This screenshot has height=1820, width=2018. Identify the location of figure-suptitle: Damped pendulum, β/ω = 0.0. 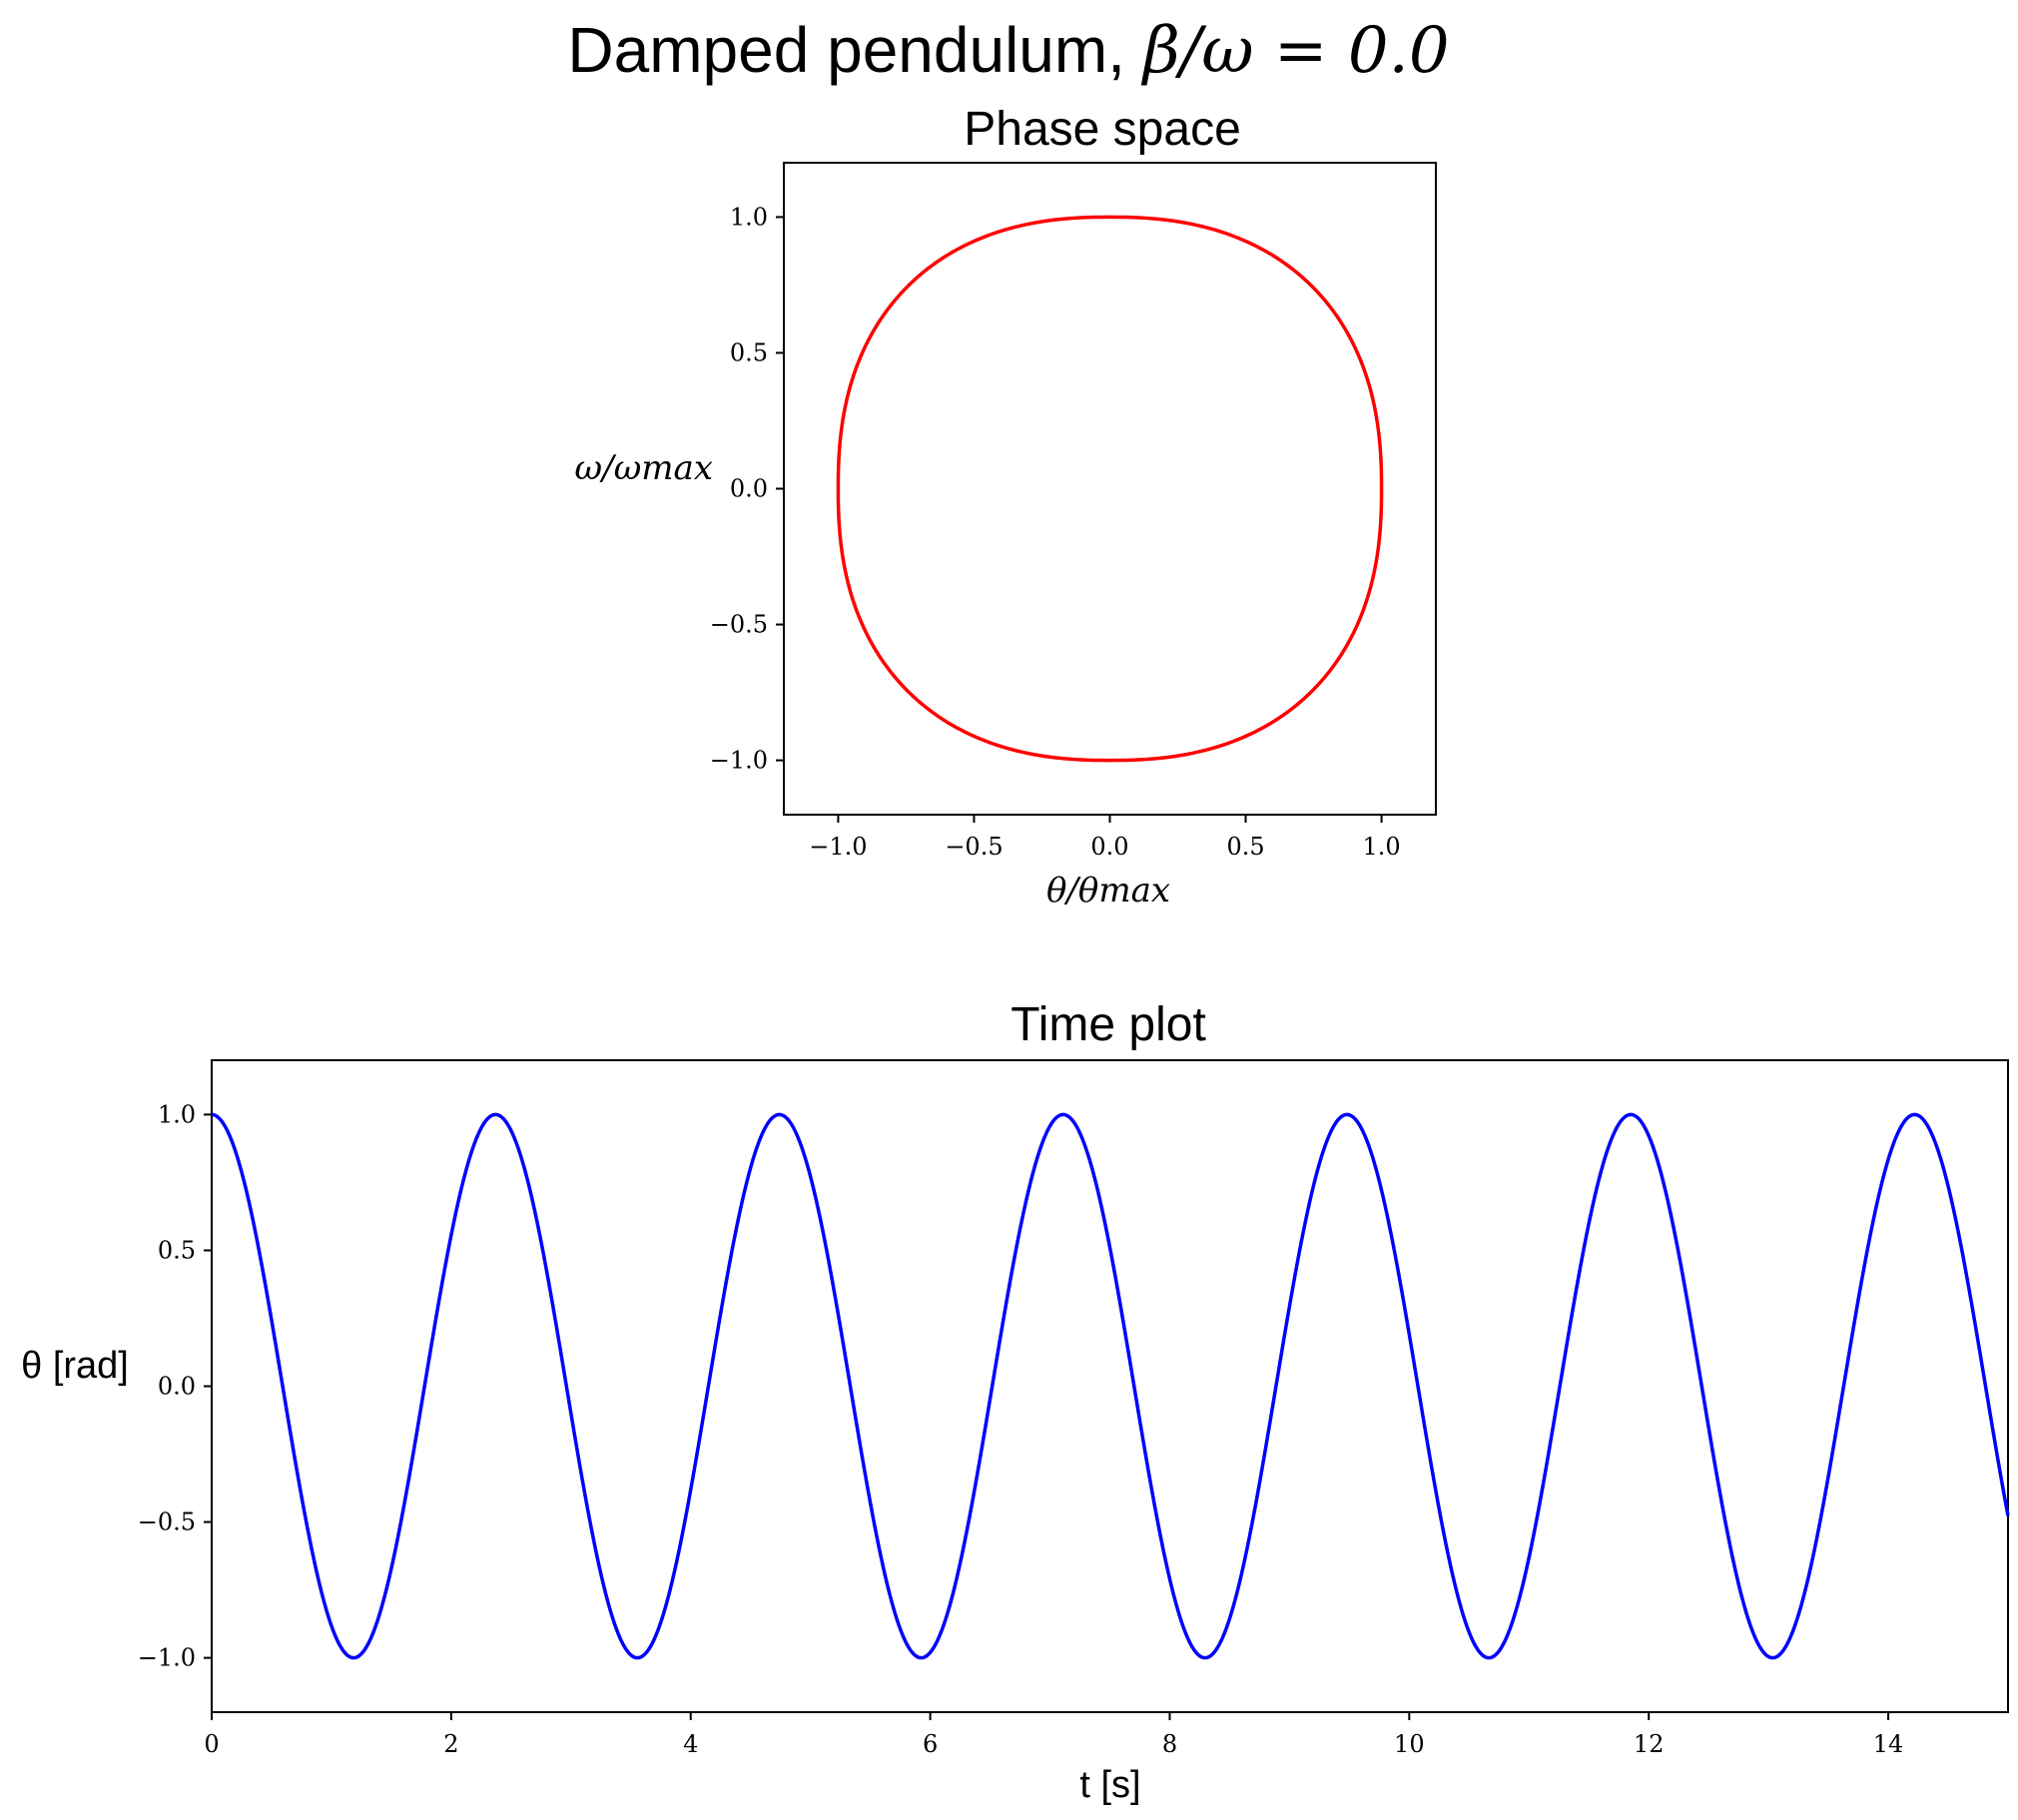
(1008, 51).